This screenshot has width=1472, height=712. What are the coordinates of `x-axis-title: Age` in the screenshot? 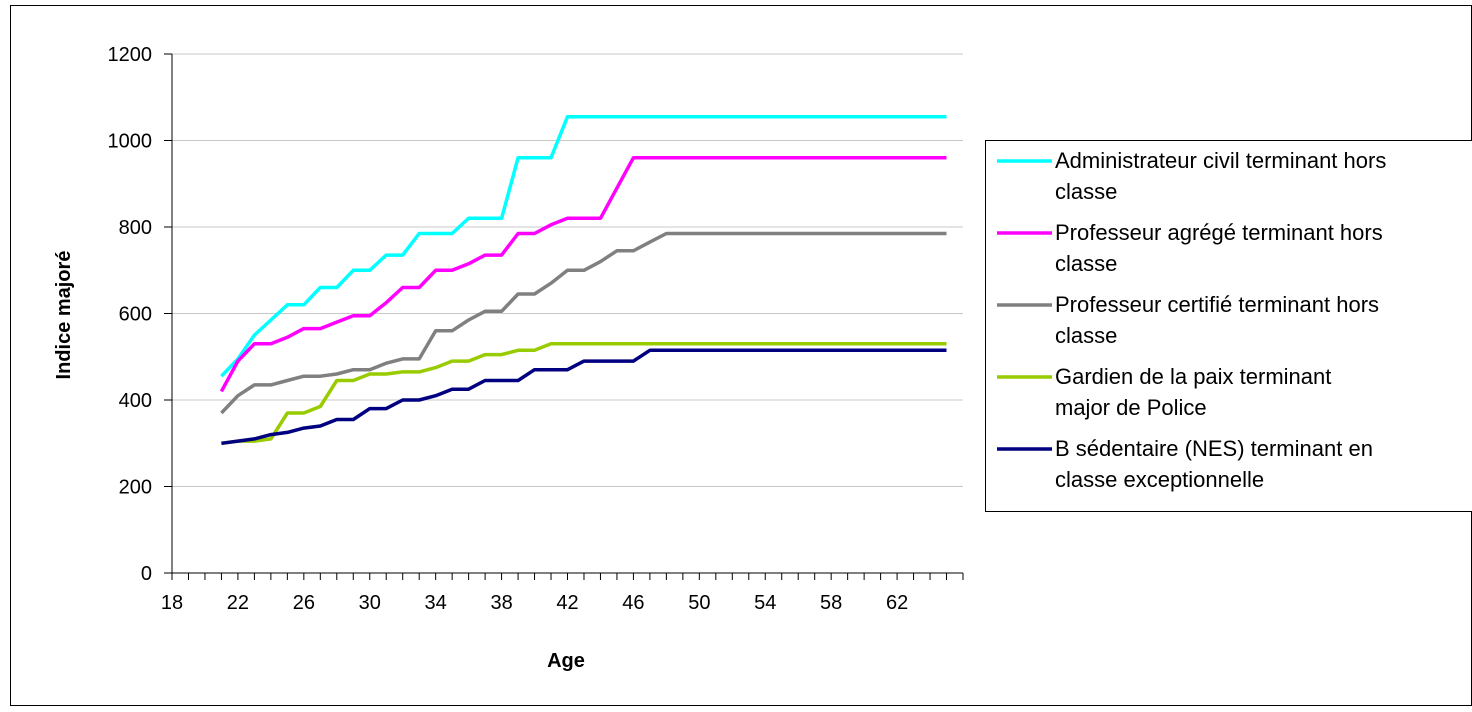 It's located at (566, 661).